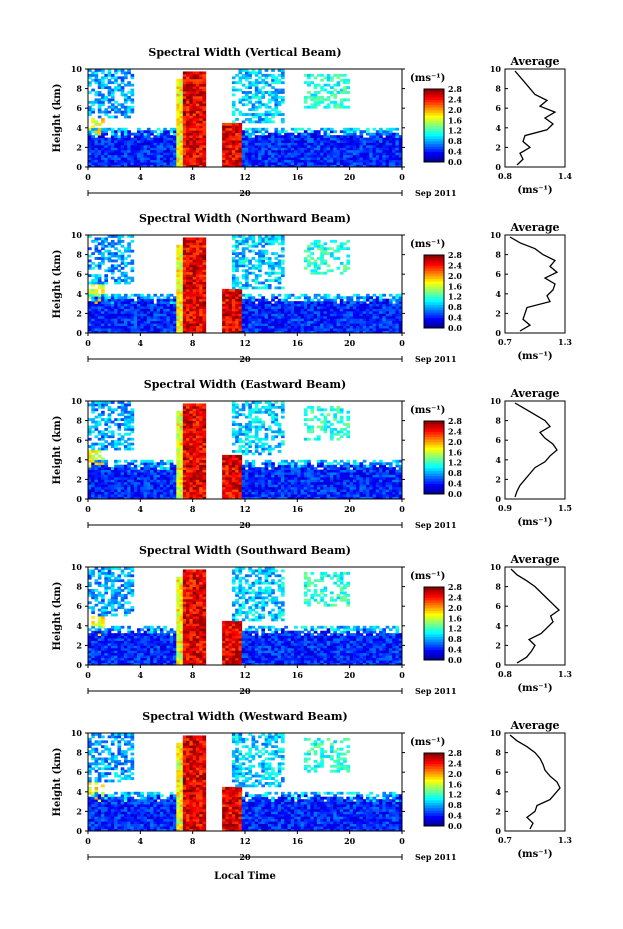  Describe the element at coordinates (498, 665) in the screenshot. I see `average-y-tick-label: 0` at that location.